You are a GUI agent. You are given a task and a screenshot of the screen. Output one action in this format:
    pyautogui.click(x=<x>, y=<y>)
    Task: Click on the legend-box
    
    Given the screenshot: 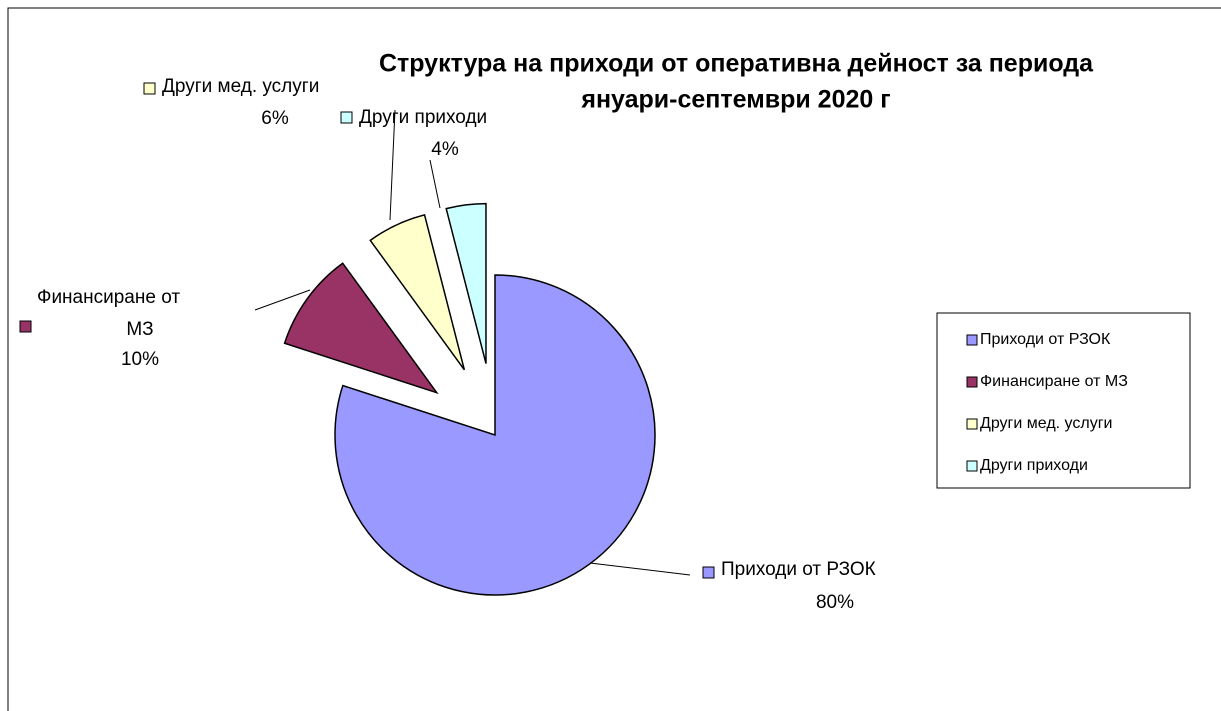 What is the action you would take?
    pyautogui.click(x=1063, y=400)
    